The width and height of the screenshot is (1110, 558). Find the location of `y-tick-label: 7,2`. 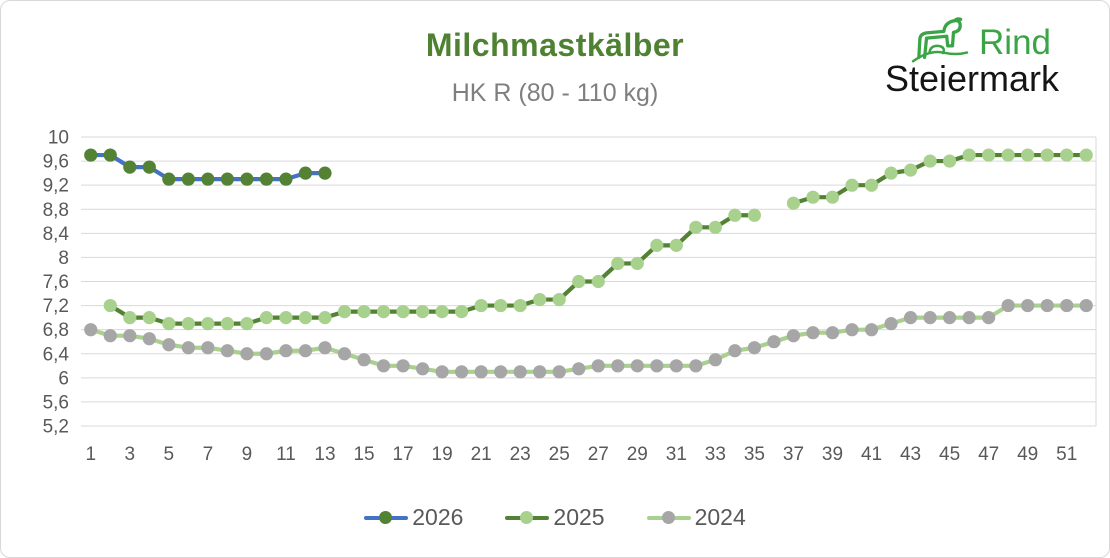

y-tick-label: 7,2 is located at coordinates (56, 306).